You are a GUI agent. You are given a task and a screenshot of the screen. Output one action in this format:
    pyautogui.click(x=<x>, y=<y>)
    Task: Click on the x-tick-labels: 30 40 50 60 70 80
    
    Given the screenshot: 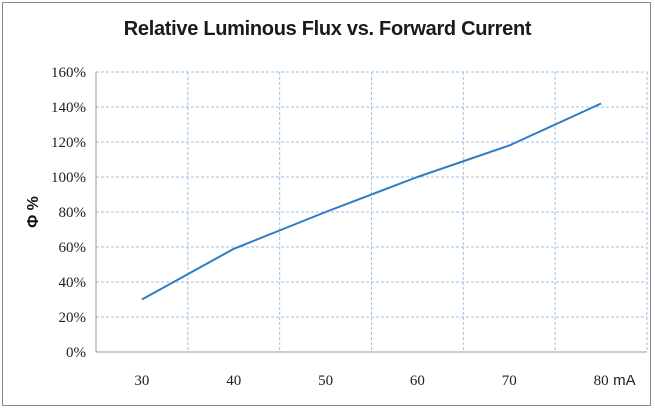 What is the action you would take?
    pyautogui.click(x=371, y=381)
    